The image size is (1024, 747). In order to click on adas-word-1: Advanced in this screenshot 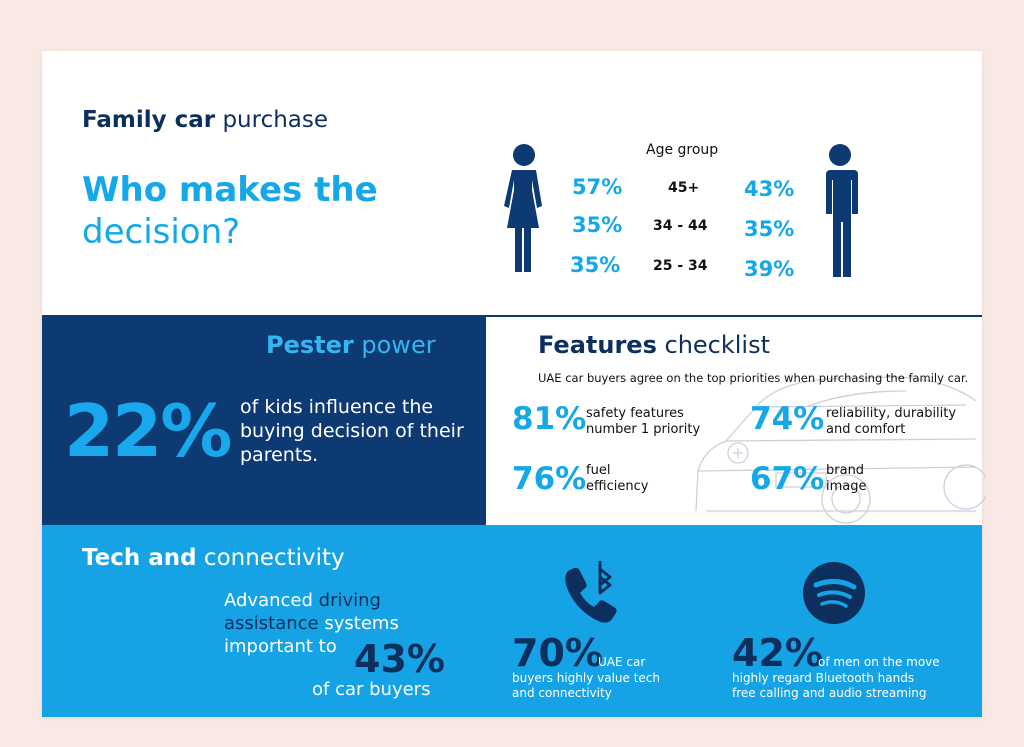, I will do `click(268, 600)`.